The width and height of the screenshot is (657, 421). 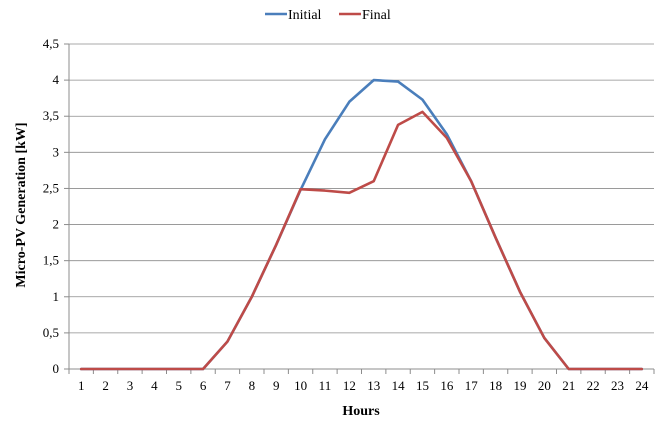 I want to click on y-axis-title: Micro-PV Generation [kW], so click(x=21, y=204).